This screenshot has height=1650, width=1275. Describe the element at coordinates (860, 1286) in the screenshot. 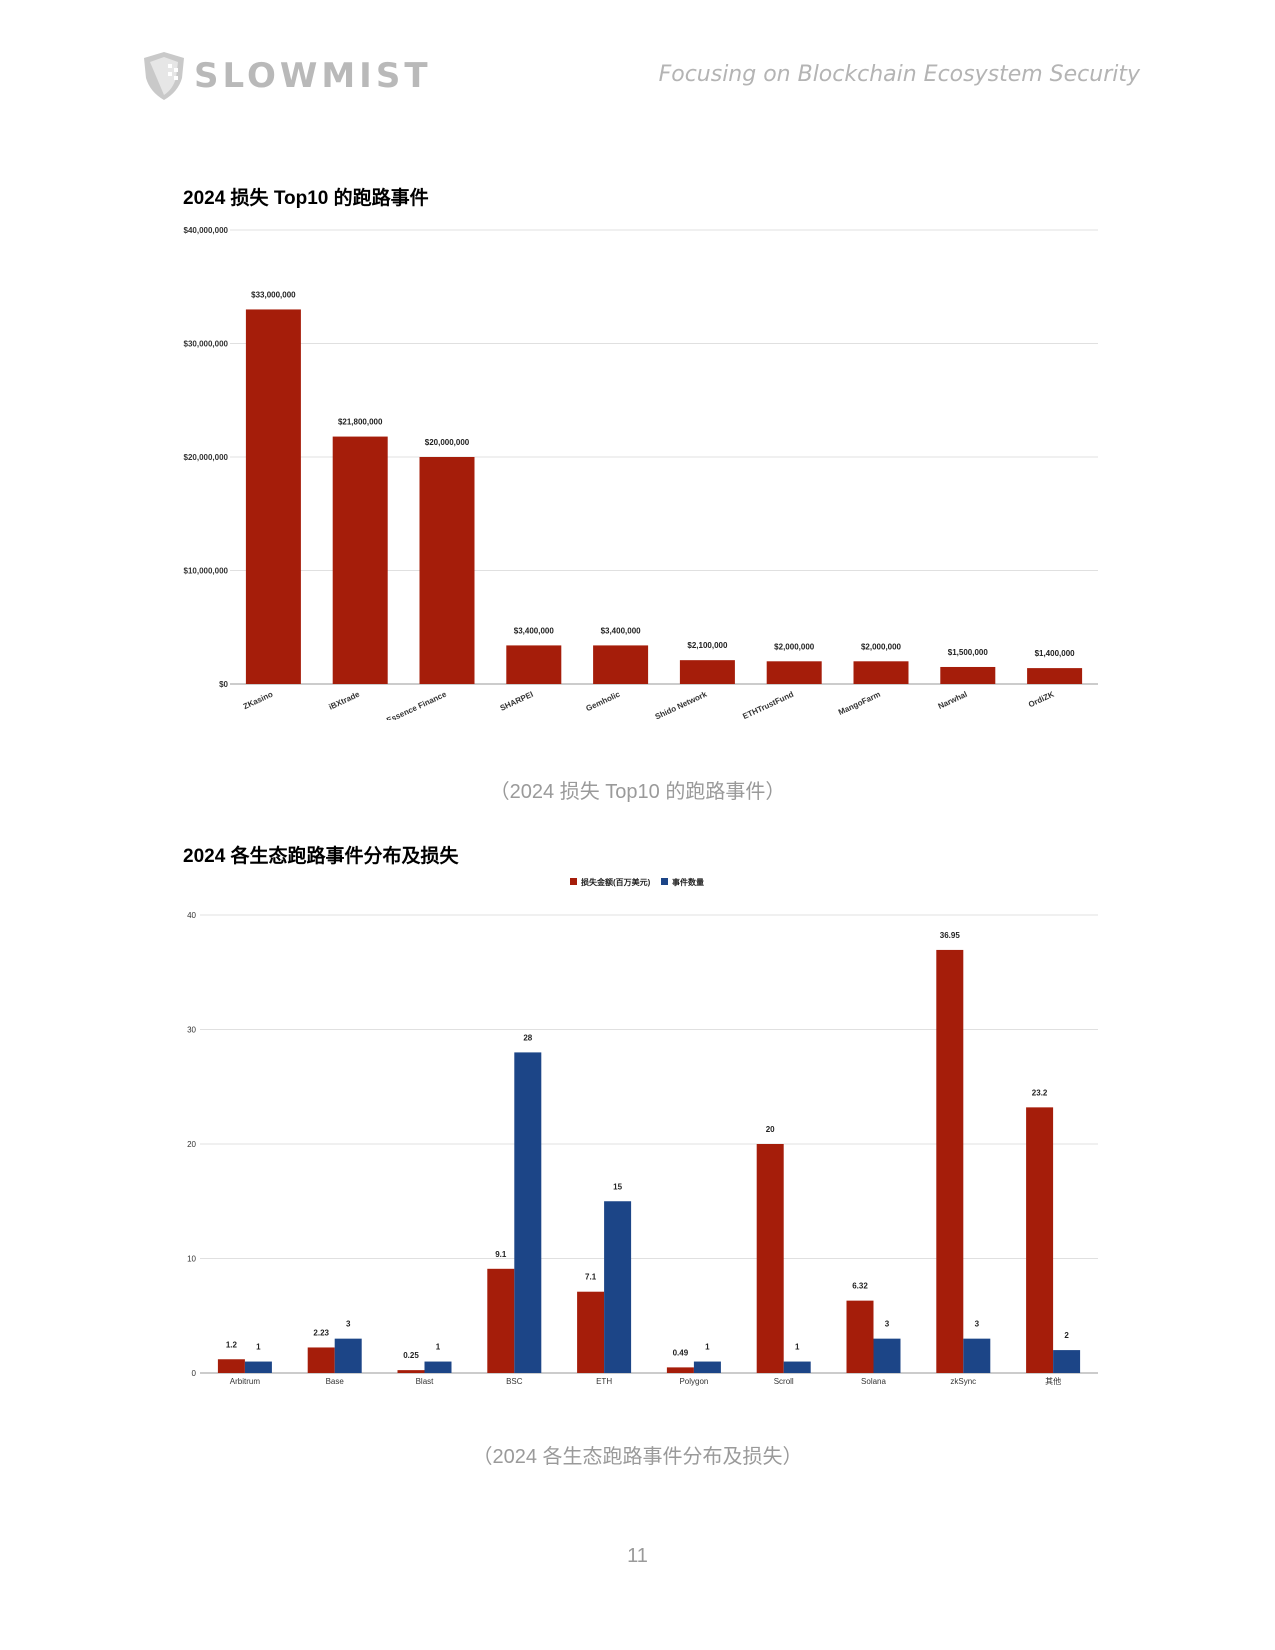

I see `loss-value-label: 6.32` at that location.